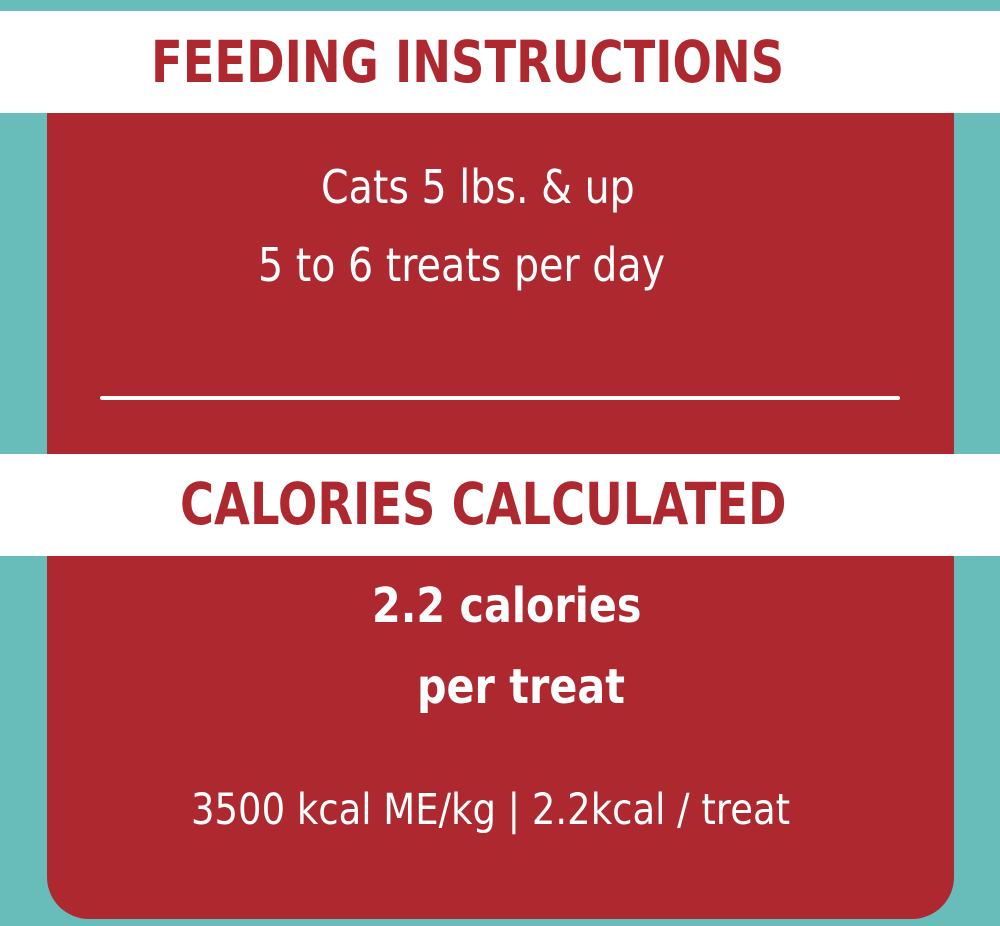 The width and height of the screenshot is (1000, 926). What do you see at coordinates (500, 398) in the screenshot?
I see `section-divider` at bounding box center [500, 398].